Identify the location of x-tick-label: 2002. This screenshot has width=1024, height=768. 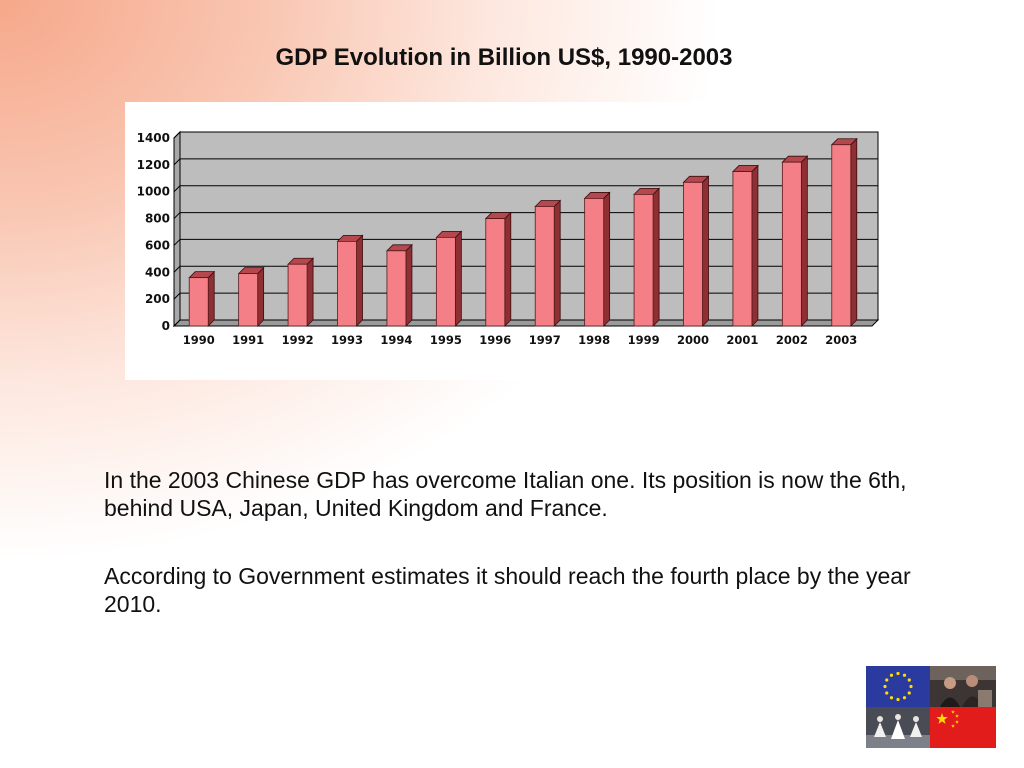
(792, 340).